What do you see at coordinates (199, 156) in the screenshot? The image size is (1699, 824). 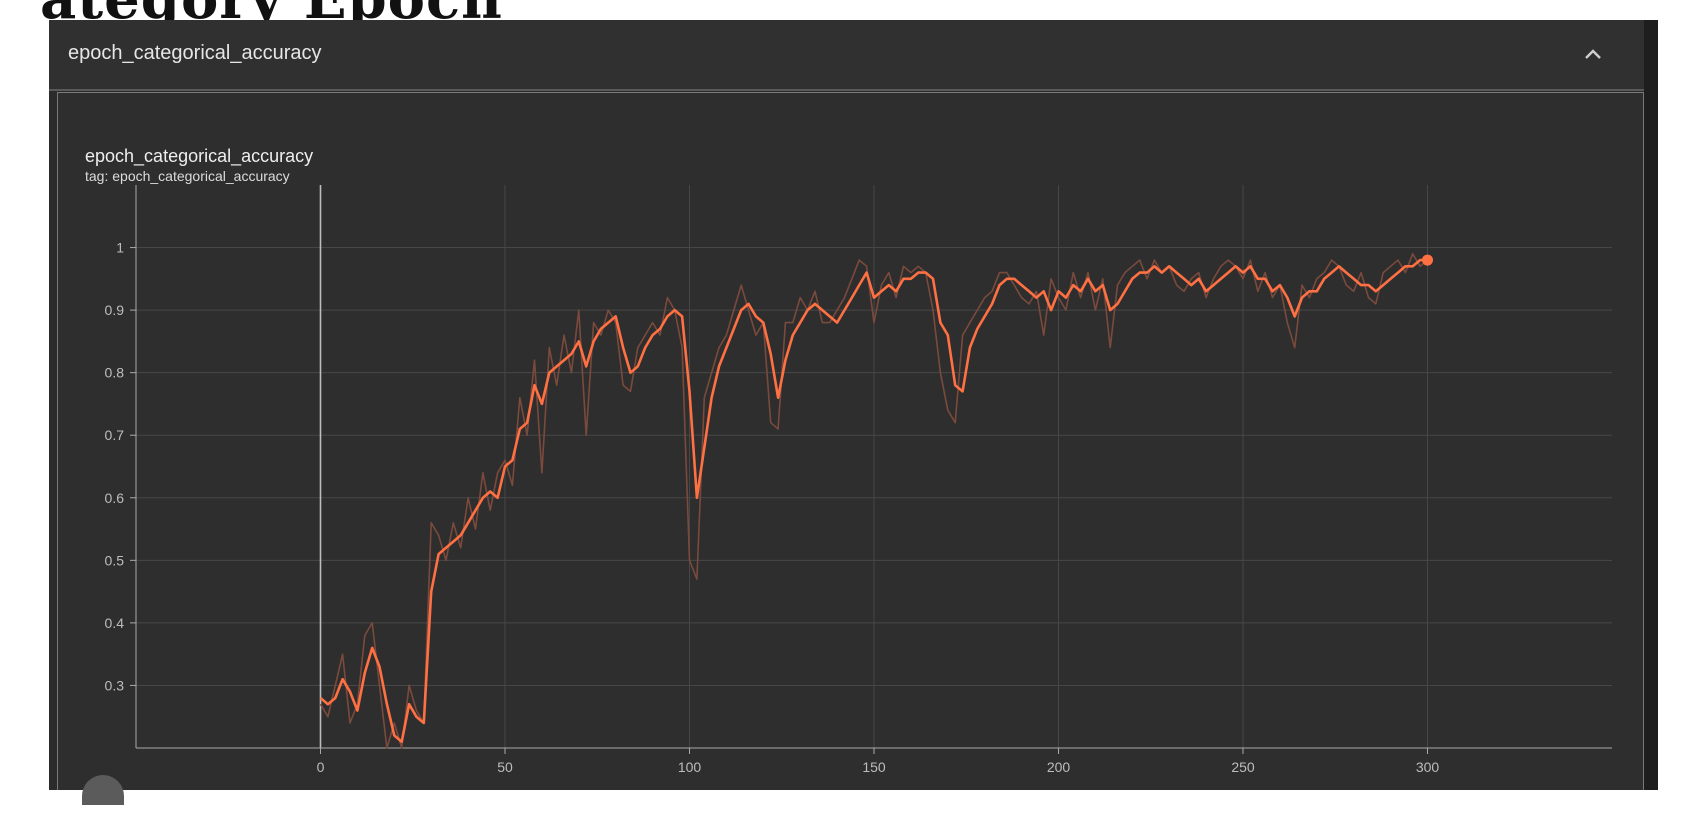 I see `chart-title: epoch_categorical_accuracy` at bounding box center [199, 156].